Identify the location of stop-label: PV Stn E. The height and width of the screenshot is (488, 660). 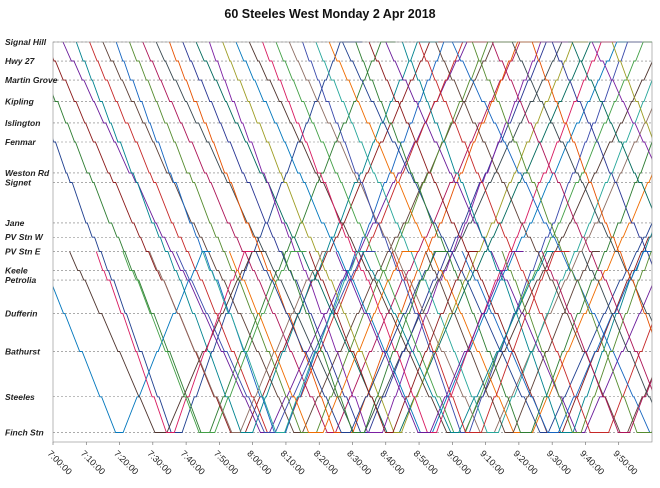
(23, 252).